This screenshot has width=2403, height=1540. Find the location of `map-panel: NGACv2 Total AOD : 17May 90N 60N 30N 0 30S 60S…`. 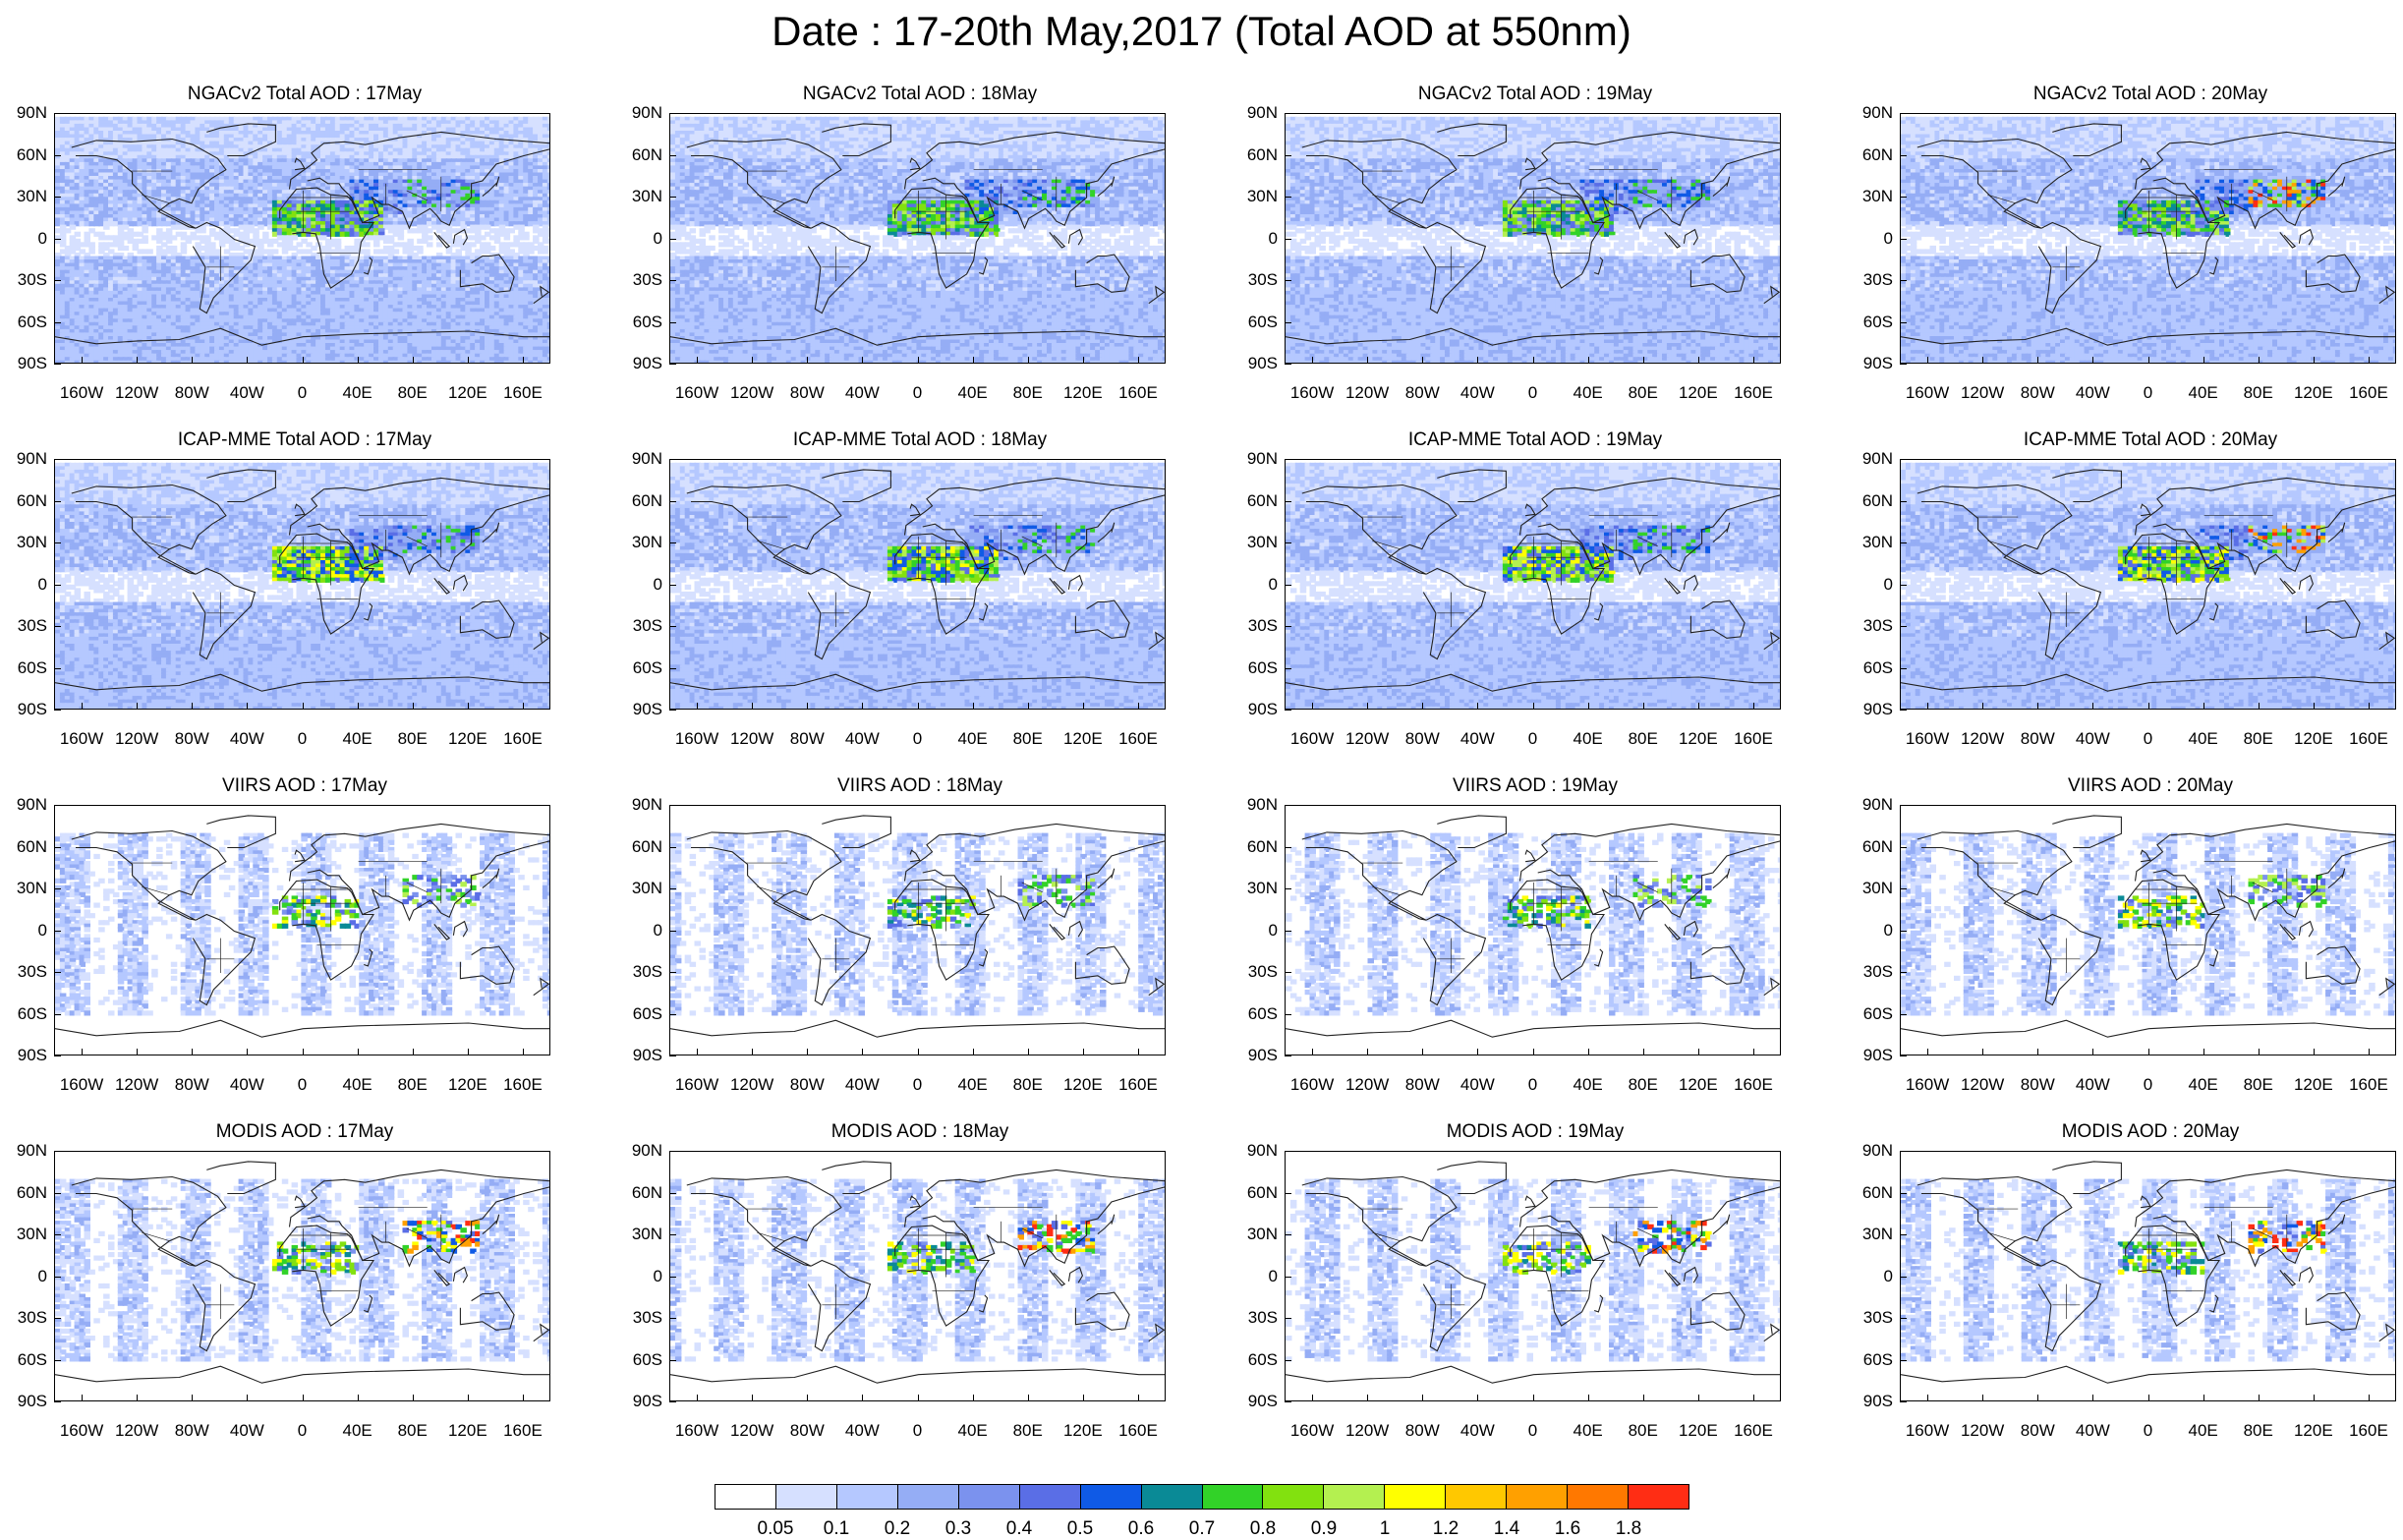

map-panel: NGACv2 Total AOD : 17May 90N 60N 30N 0 30S 60S… is located at coordinates (305, 256).